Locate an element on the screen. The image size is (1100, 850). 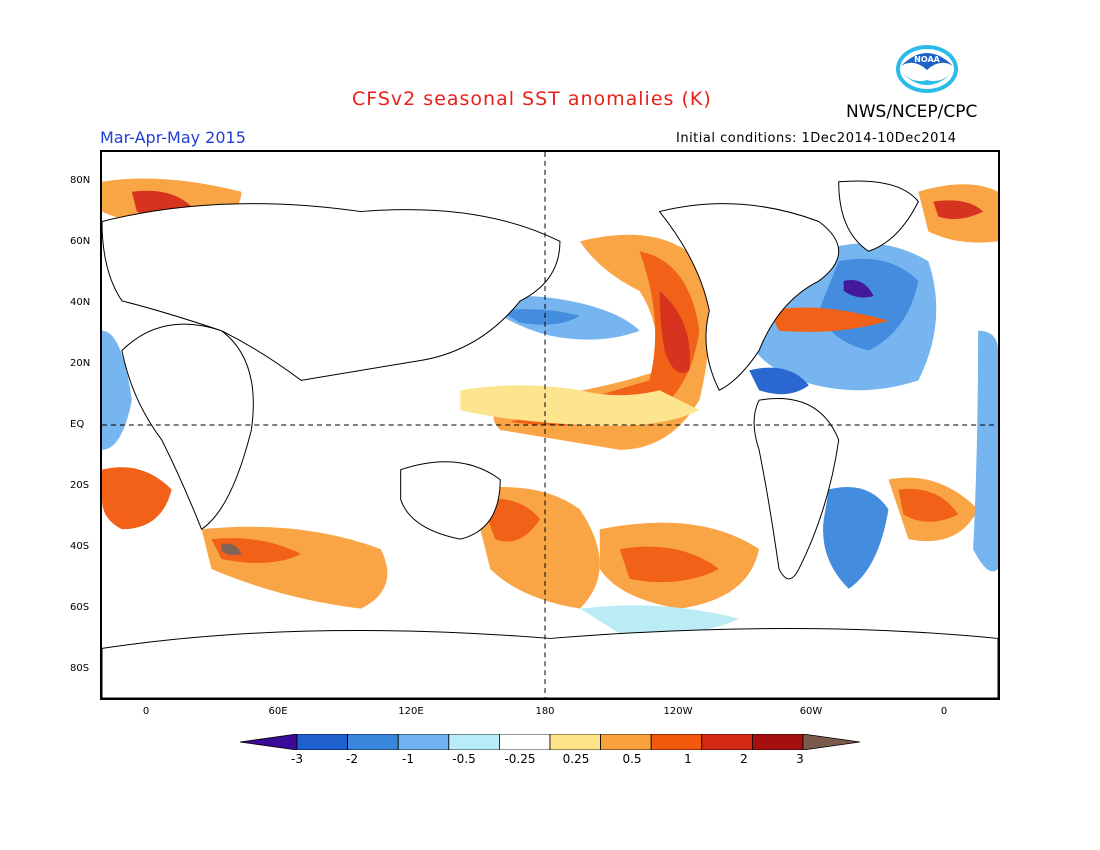
lat-label: 20N is located at coordinates (80, 363).